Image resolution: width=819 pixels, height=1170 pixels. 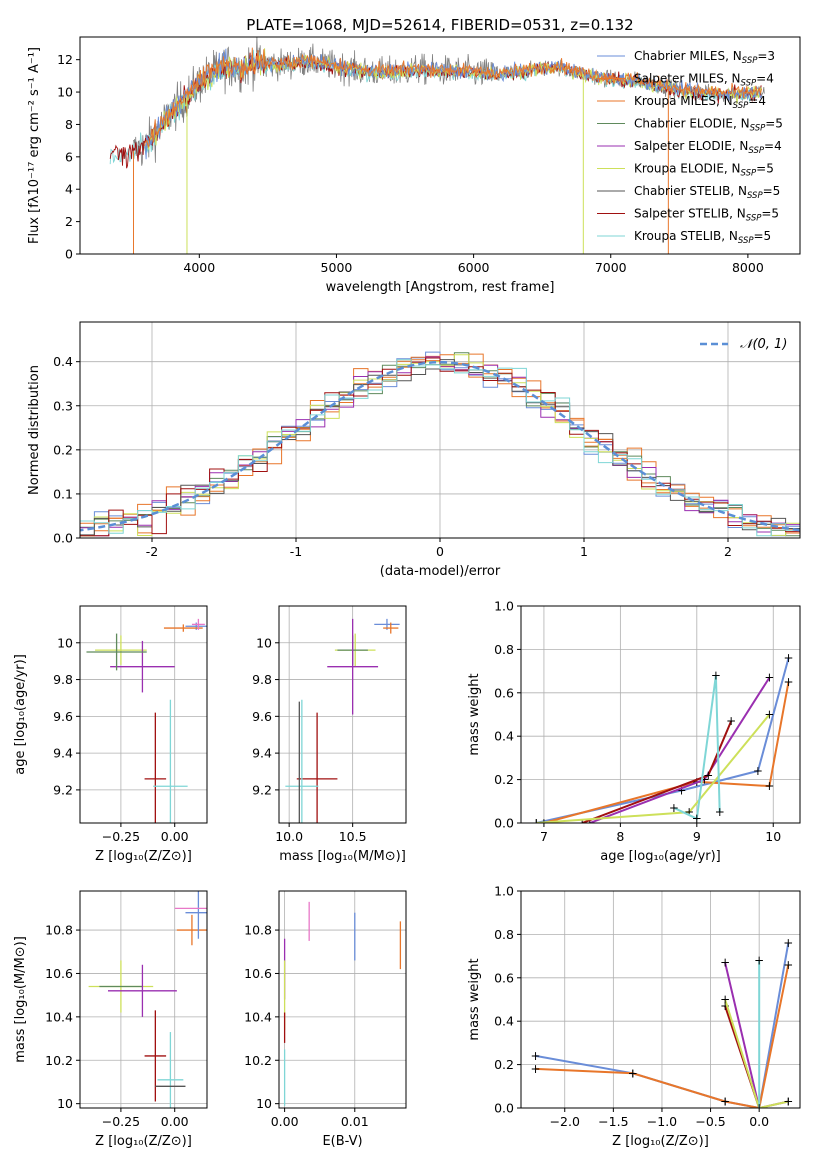 I want to click on y-axis-label: Flux [fλ10⁻¹⁷ erg cm⁻² s⁻¹ A⁻¹], so click(x=34, y=145).